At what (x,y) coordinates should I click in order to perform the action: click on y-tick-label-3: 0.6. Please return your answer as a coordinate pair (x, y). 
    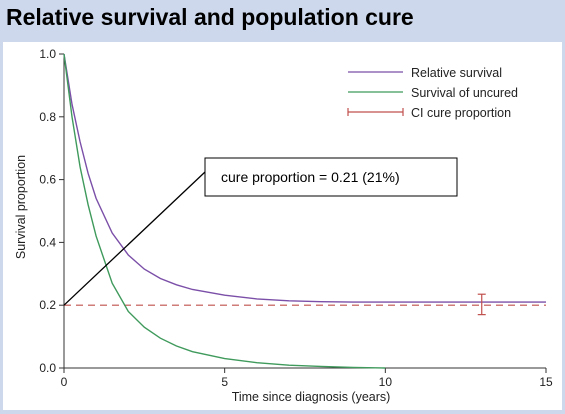
    Looking at the image, I should click on (47, 180).